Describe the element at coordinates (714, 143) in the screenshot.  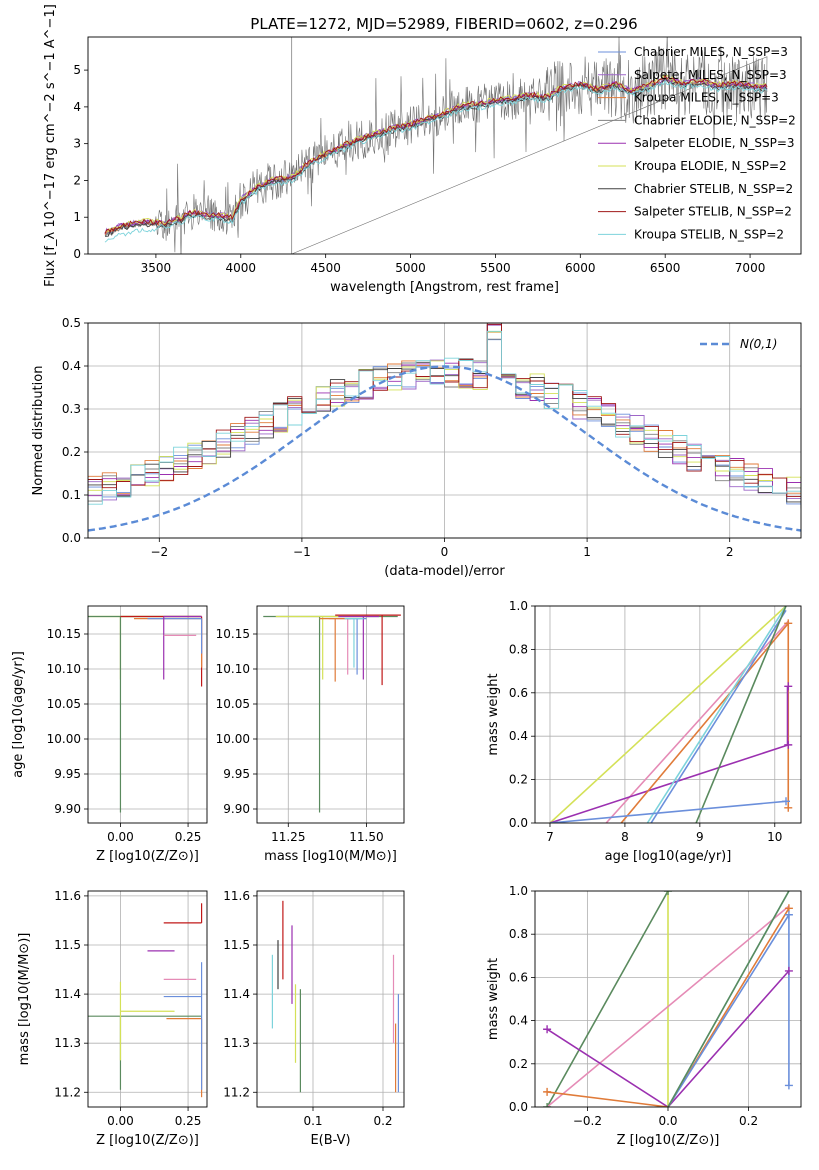
I see `legend-entry: Salpeter ELODIE, N_SSP=3` at that location.